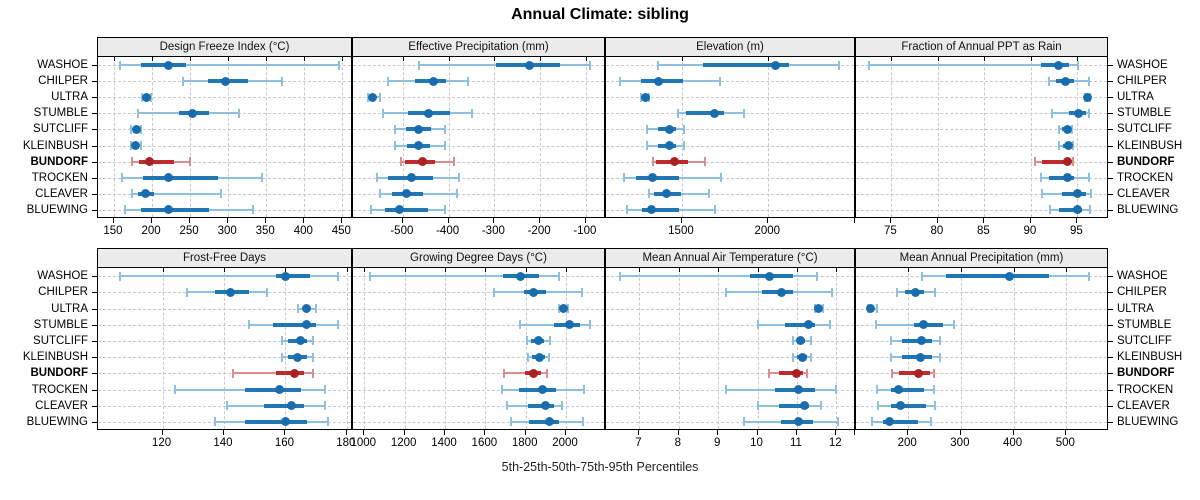 Image resolution: width=1200 pixels, height=500 pixels. I want to click on site-label-left-bundorf: BUNDORF, so click(59, 161).